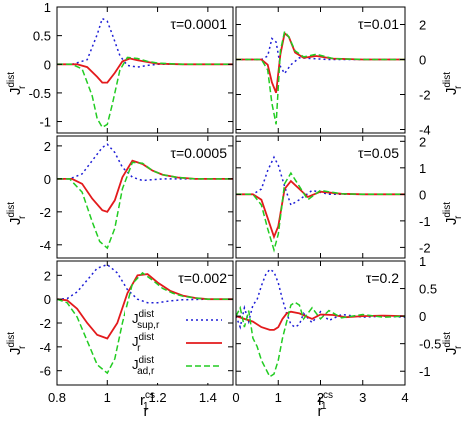  I want to click on ytick-label-b-3: -4, so click(425, 130).